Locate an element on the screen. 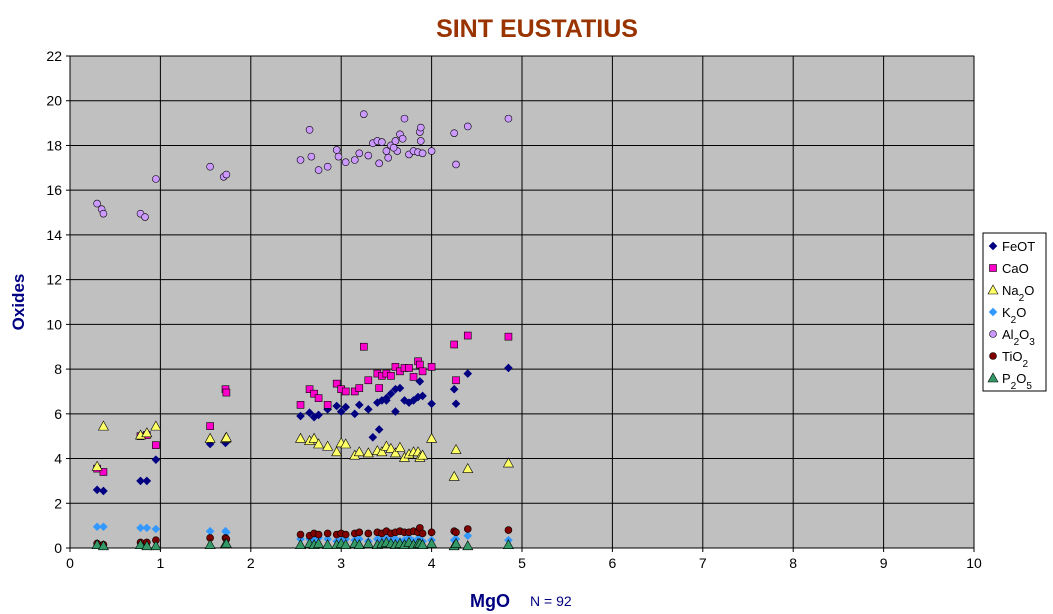  x-tick-label: 5 is located at coordinates (522, 563).